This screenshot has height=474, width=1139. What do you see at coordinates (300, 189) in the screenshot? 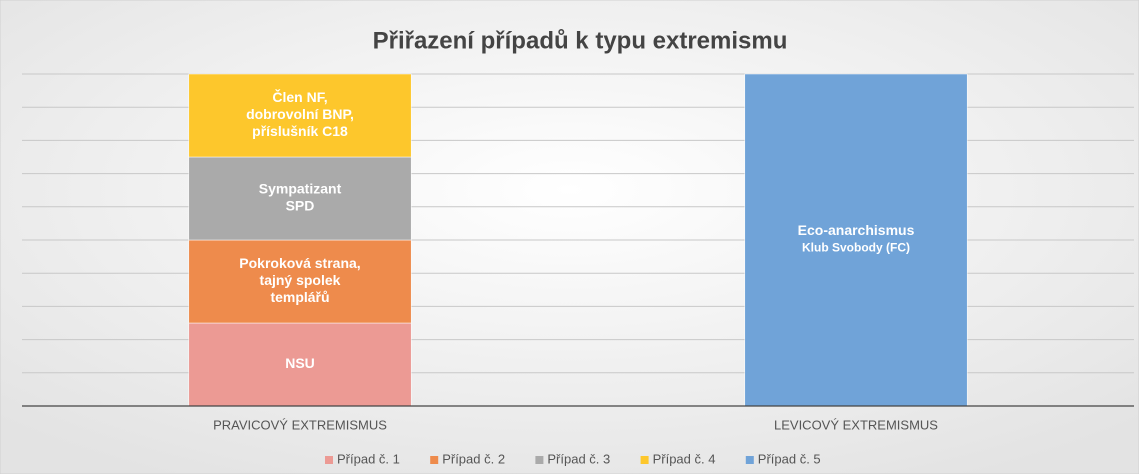
I see `segment-label: Sympatizant` at bounding box center [300, 189].